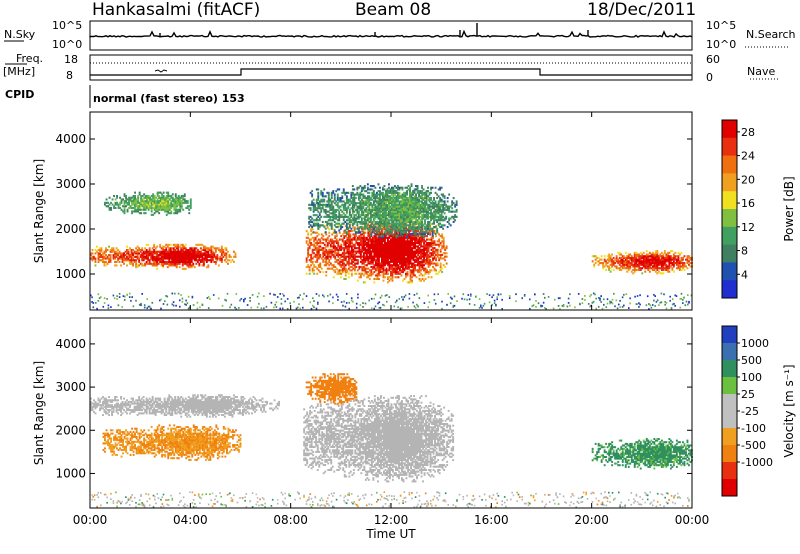  What do you see at coordinates (713, 59) in the screenshot?
I see `nave-tick-top: 60` at bounding box center [713, 59].